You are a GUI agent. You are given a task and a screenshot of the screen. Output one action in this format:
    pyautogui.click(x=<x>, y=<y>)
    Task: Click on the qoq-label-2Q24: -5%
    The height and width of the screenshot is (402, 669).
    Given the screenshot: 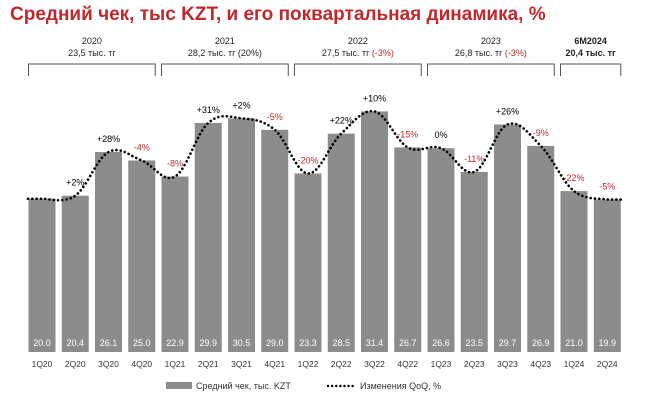 What is the action you would take?
    pyautogui.click(x=607, y=187)
    